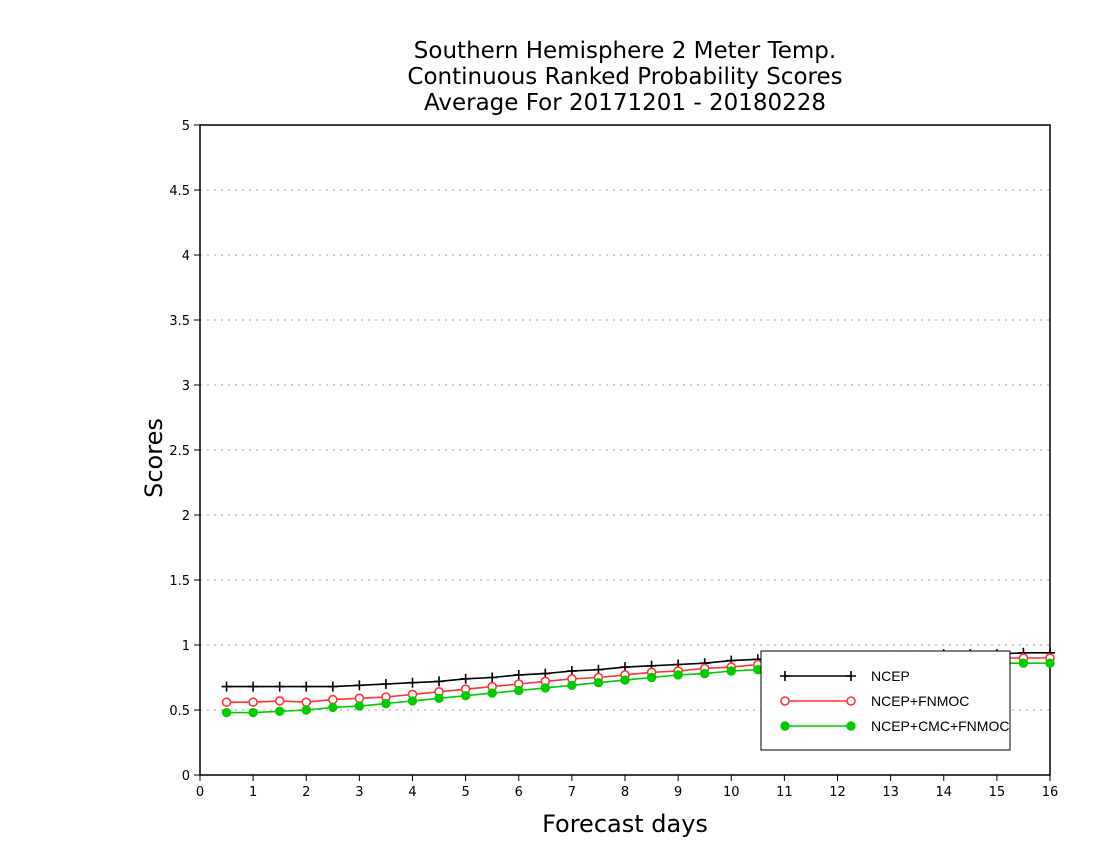 The height and width of the screenshot is (850, 1100). I want to click on x-tick-label: 7, so click(572, 792).